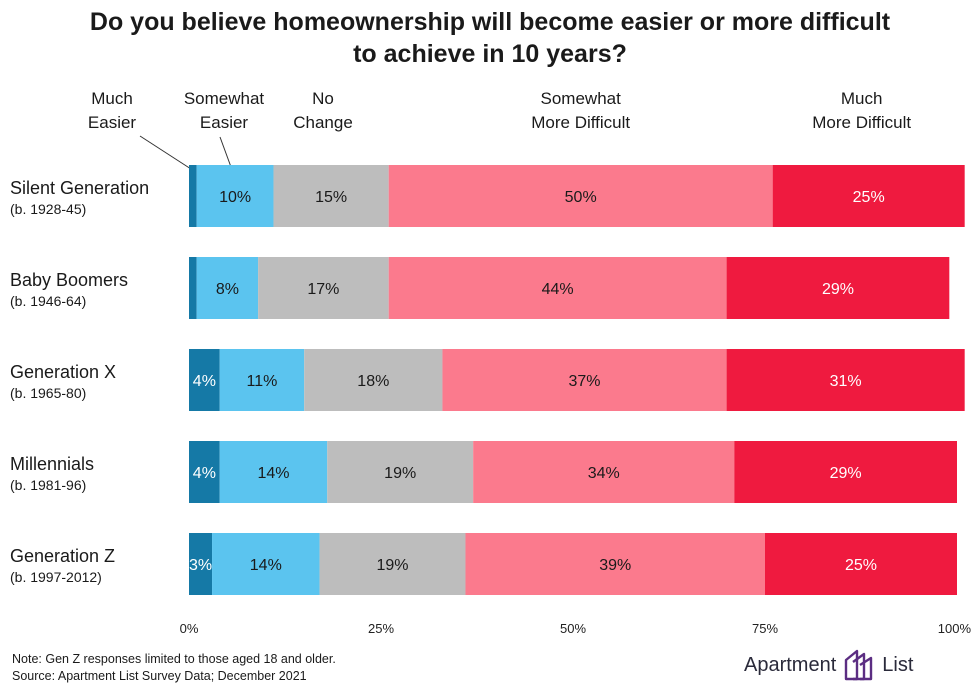  I want to click on x-tick-label: 25%, so click(381, 628).